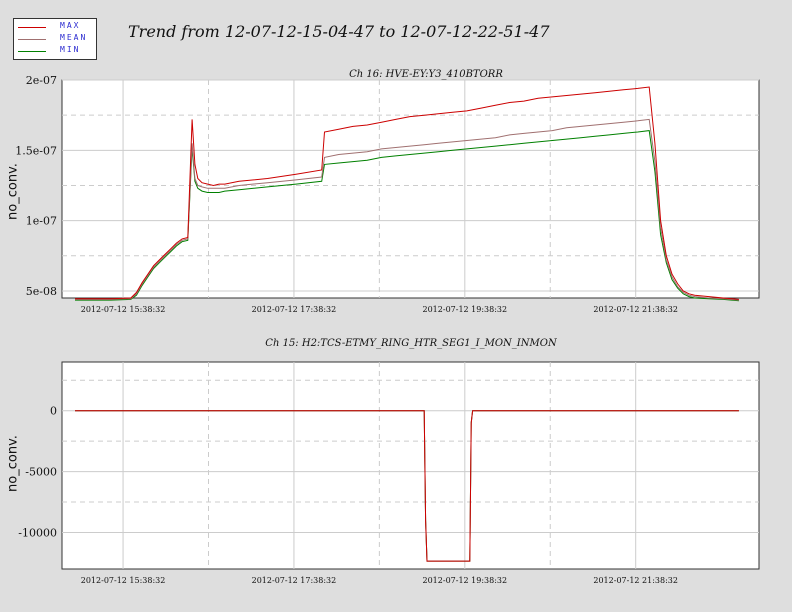 Image resolution: width=792 pixels, height=612 pixels. I want to click on legend-swatch-min, so click(32, 51).